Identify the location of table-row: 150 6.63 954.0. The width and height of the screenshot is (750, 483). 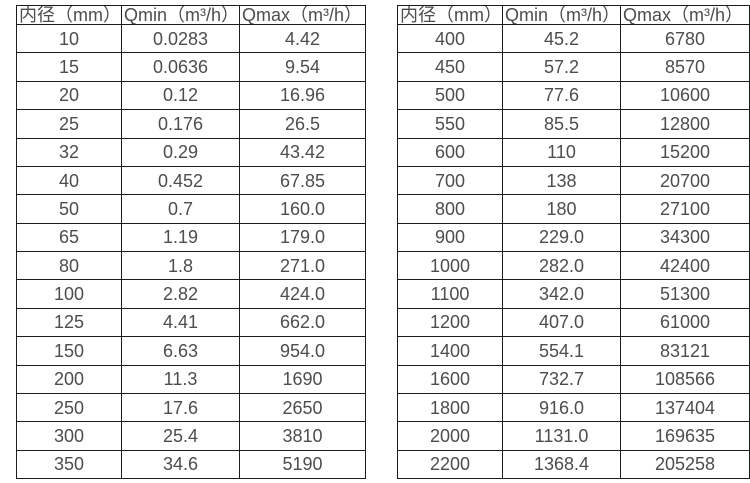
(191, 351).